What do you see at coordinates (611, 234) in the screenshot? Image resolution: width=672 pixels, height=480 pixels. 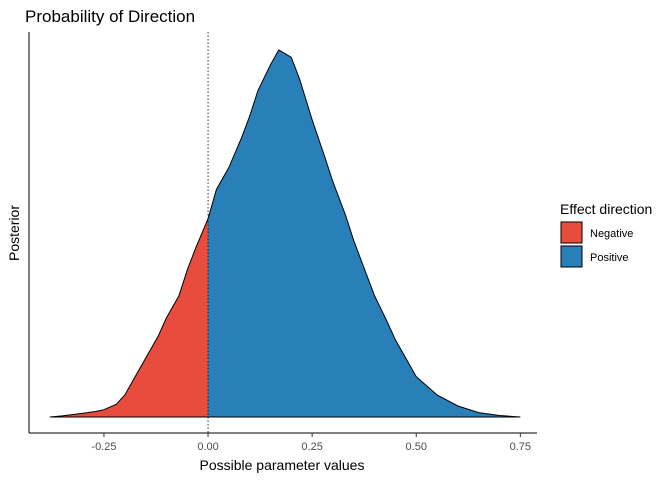 I see `legend-label-negative: Negative` at bounding box center [611, 234].